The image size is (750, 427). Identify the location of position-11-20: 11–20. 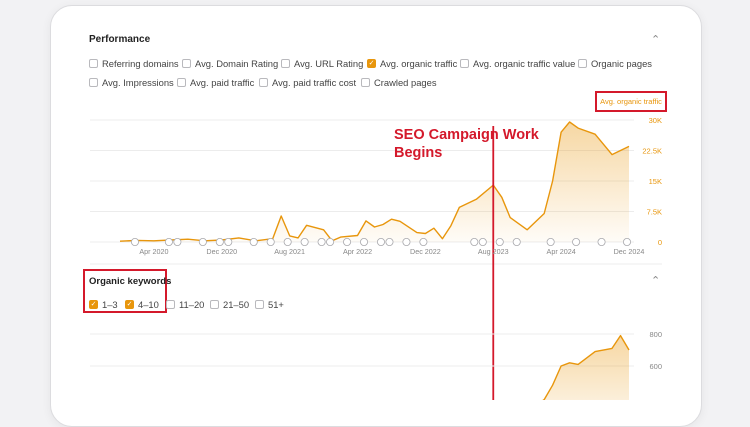
(185, 304).